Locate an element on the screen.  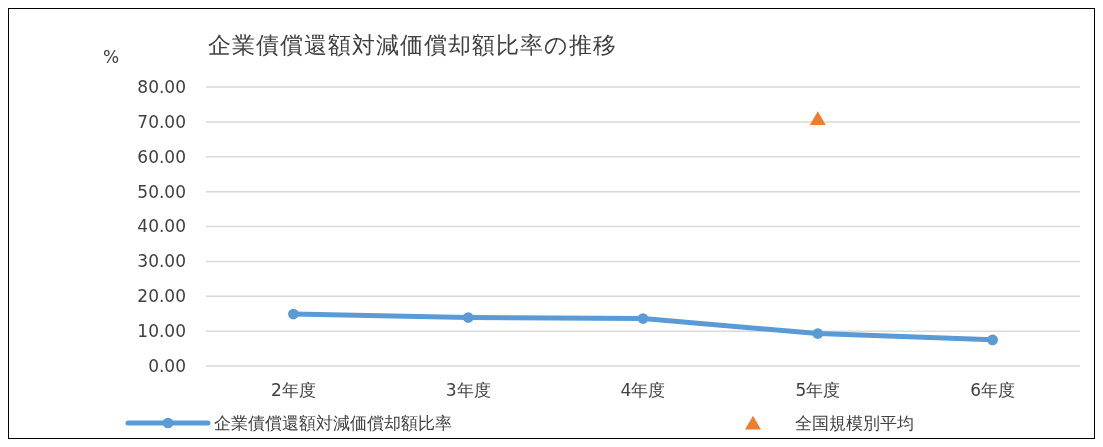
y-tick-label: 40.00 is located at coordinates (161, 226).